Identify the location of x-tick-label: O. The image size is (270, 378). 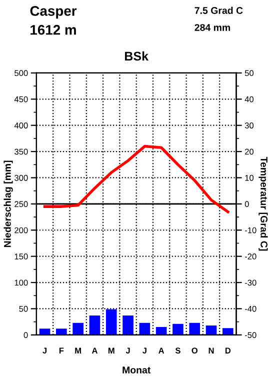
(195, 351).